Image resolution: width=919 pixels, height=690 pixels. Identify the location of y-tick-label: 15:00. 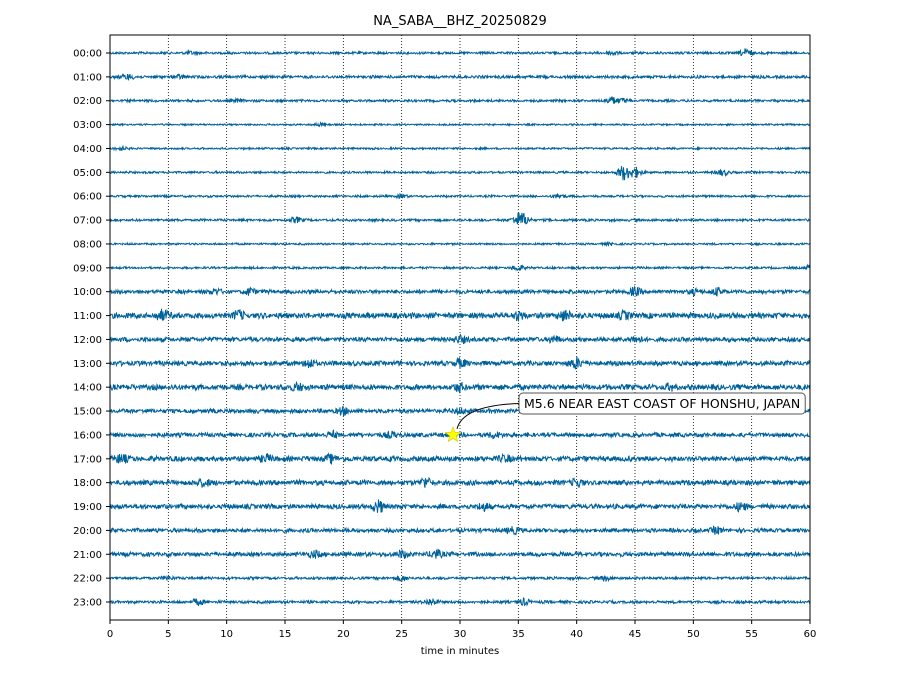
(87, 412).